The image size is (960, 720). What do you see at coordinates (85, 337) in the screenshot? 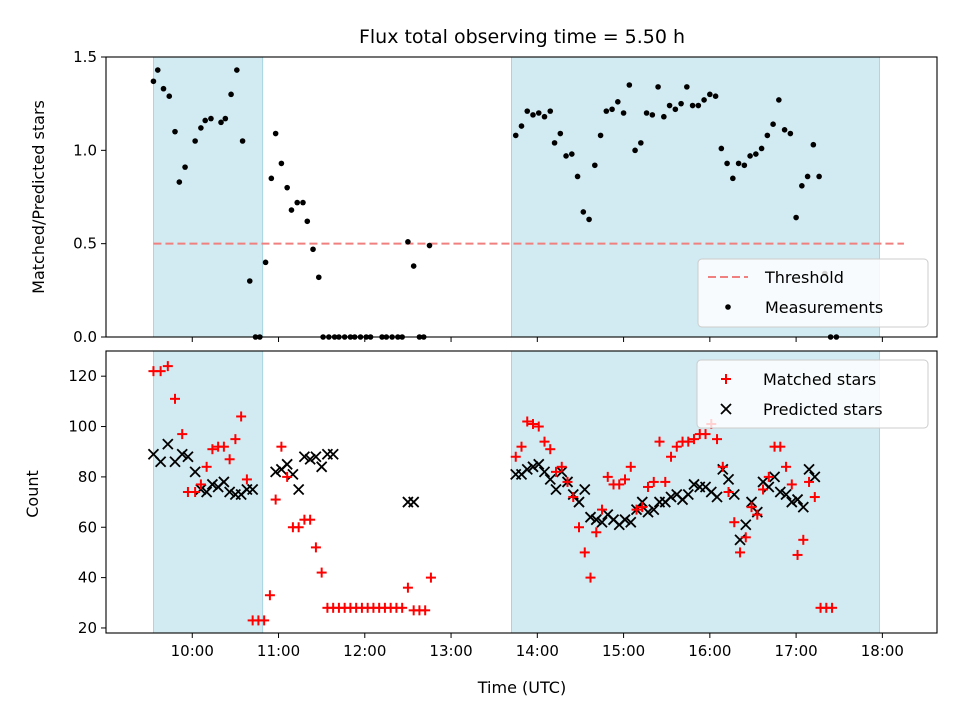
I see `top-y-tick-label: 0.0` at bounding box center [85, 337].